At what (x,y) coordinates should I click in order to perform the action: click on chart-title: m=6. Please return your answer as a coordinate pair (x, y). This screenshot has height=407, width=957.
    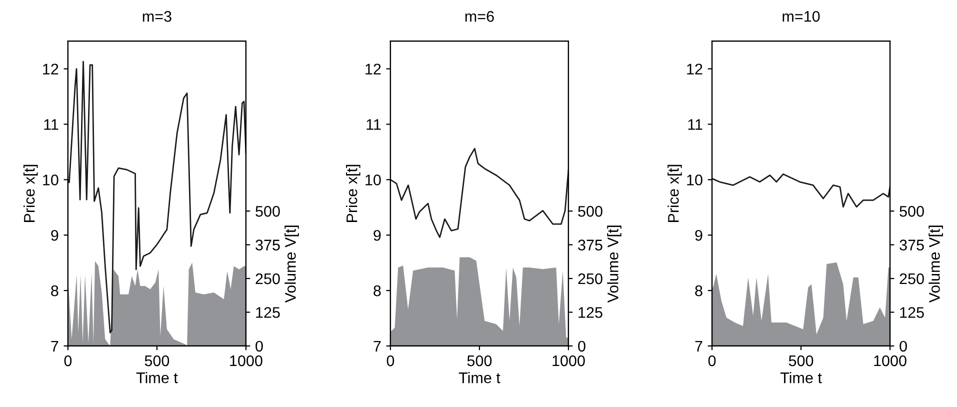
    Looking at the image, I should click on (479, 16).